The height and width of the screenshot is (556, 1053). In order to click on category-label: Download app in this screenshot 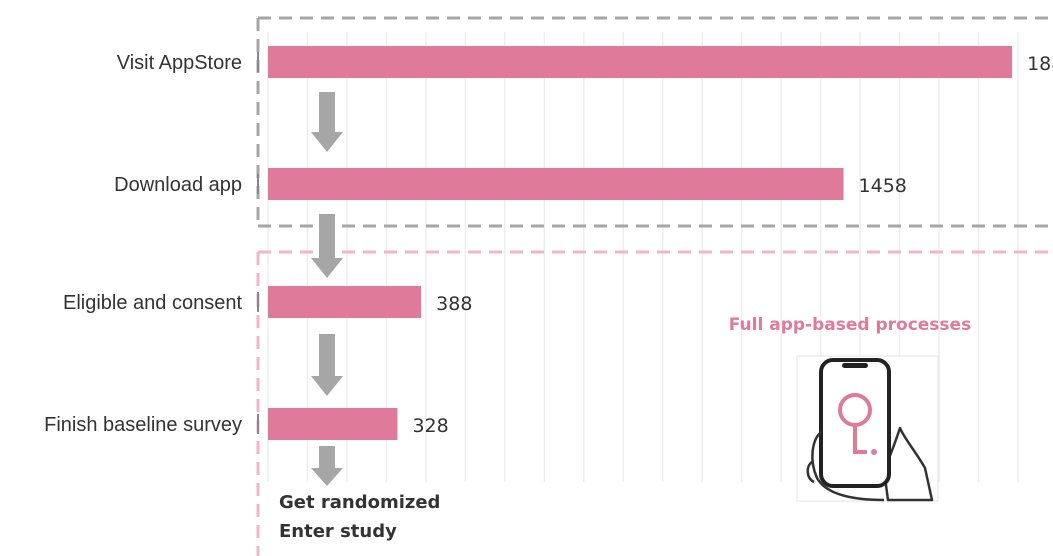, I will do `click(178, 185)`.